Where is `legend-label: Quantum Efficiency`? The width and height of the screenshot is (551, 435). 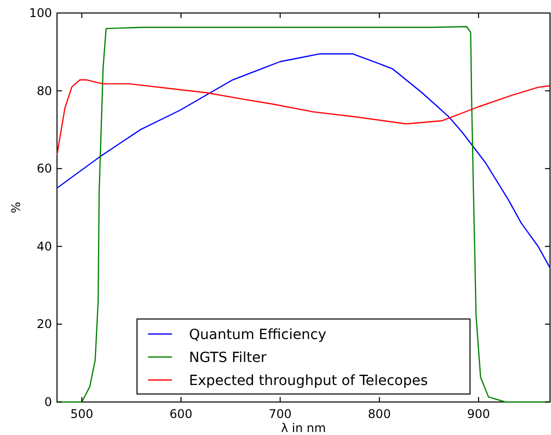 legend-label: Quantum Efficiency is located at coordinates (257, 335).